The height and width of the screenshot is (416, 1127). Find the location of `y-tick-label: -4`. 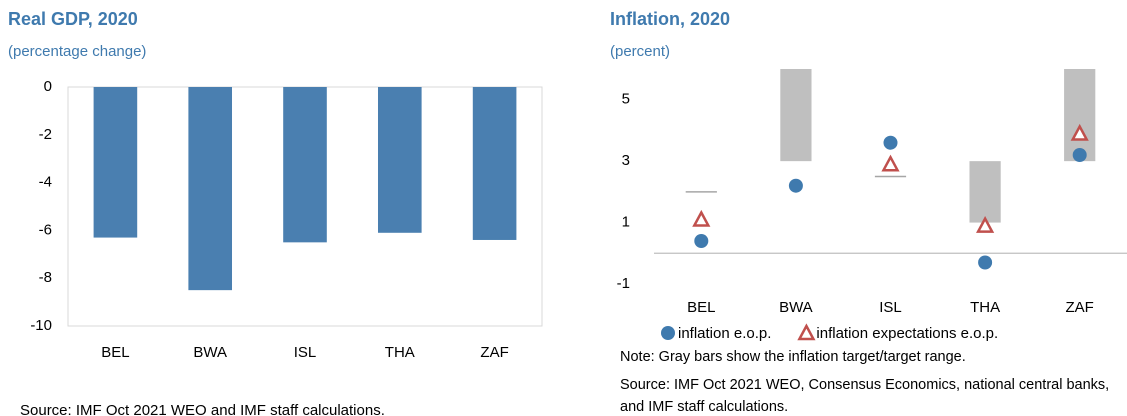

y-tick-label: -4 is located at coordinates (45, 182).